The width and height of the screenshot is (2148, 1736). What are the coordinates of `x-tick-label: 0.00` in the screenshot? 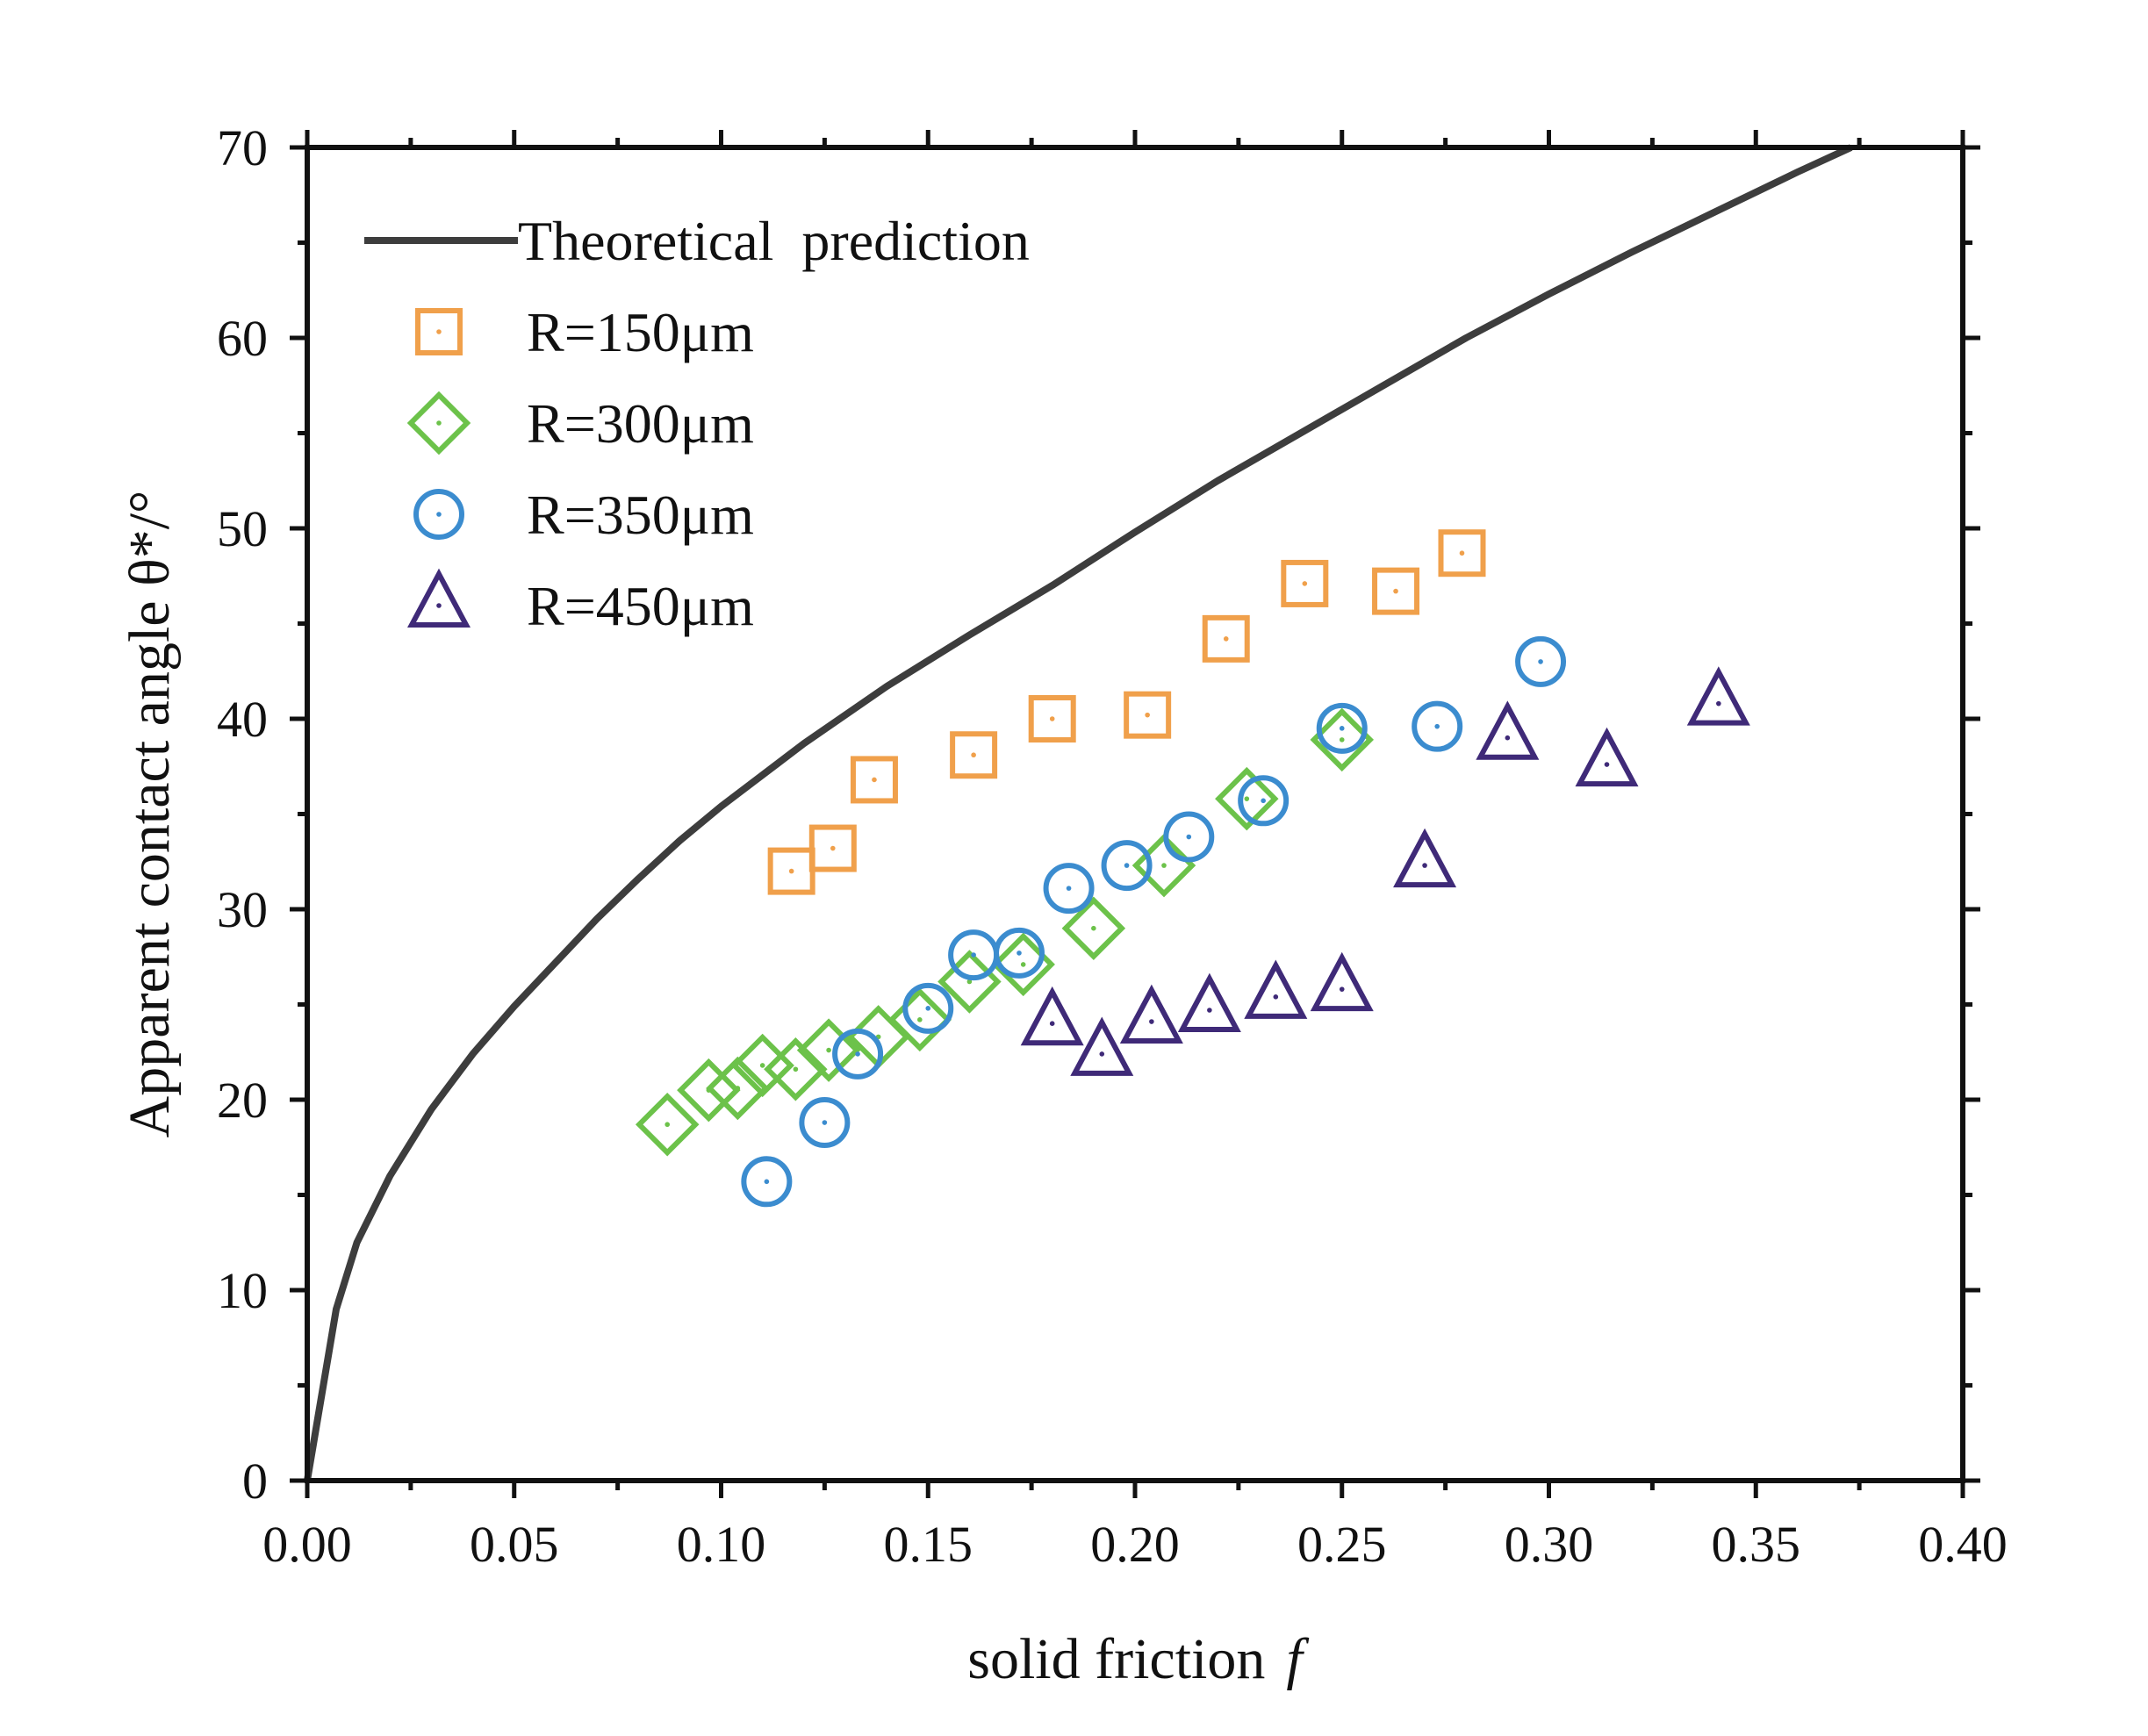 It's located at (307, 1544).